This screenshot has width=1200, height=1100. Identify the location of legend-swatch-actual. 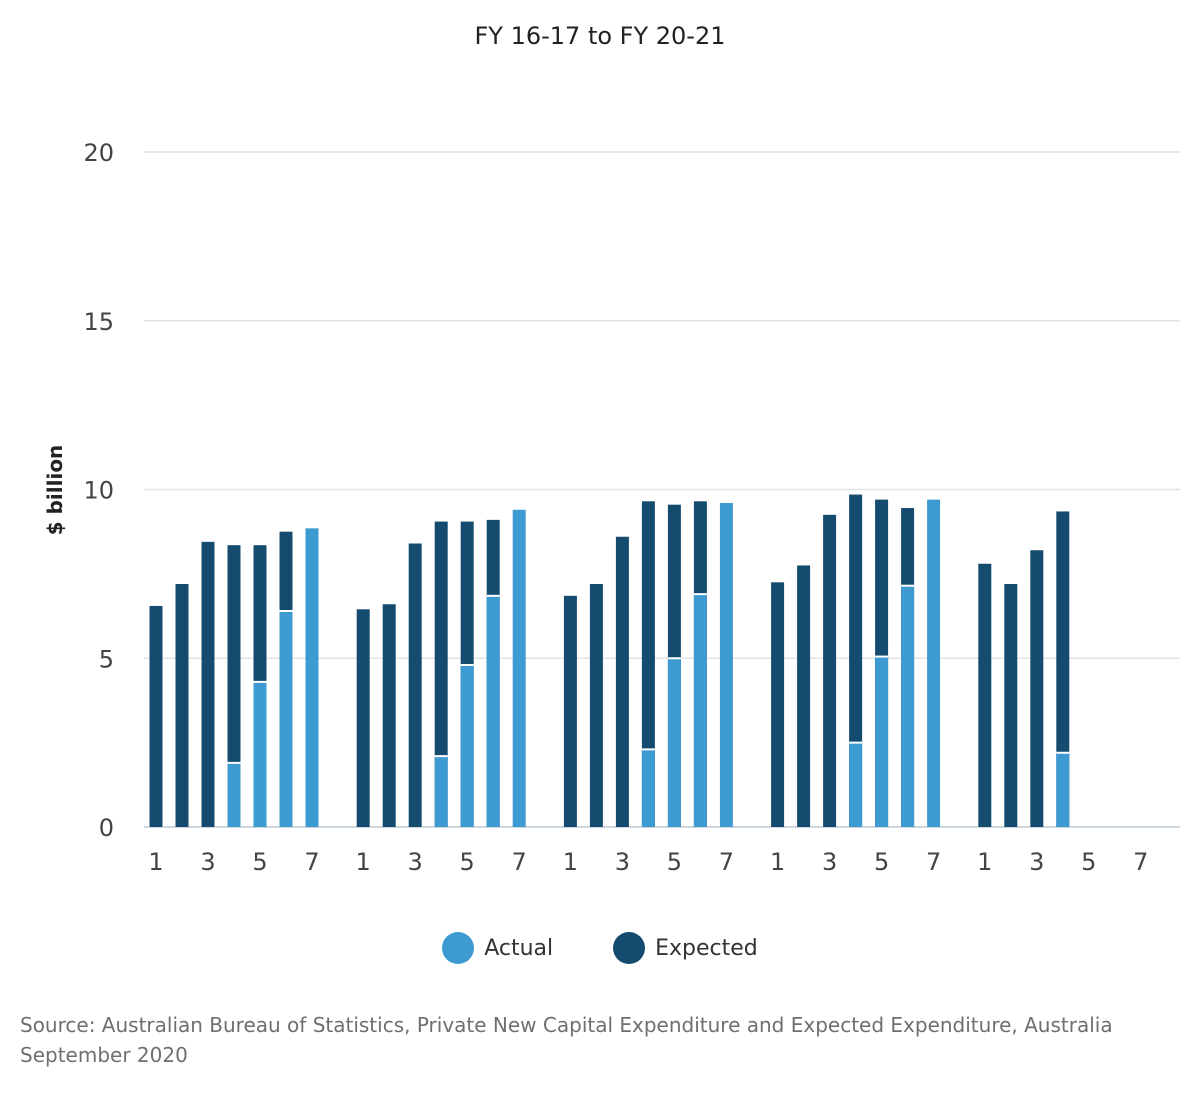
(458, 948).